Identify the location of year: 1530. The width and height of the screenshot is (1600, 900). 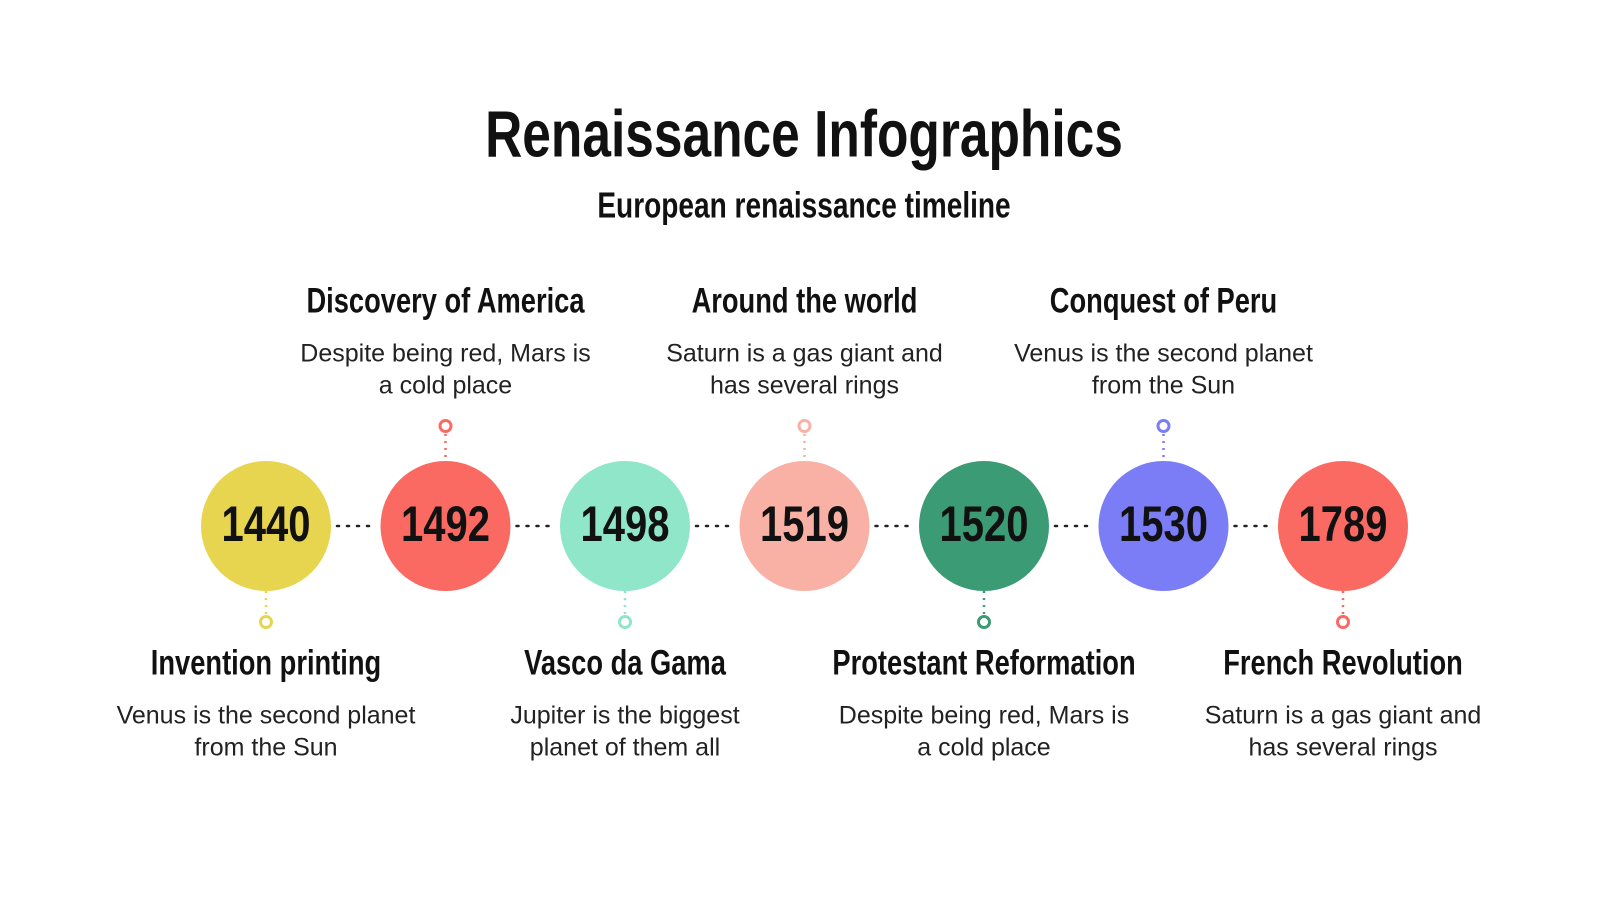
(1163, 524).